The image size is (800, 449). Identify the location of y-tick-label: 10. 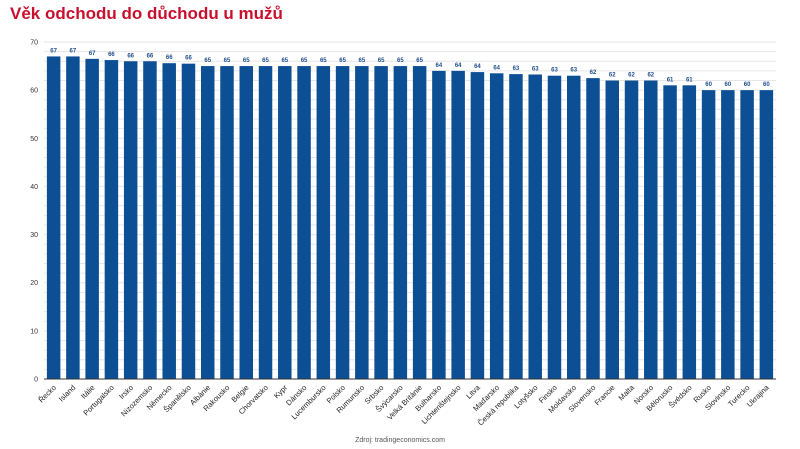
(34, 331).